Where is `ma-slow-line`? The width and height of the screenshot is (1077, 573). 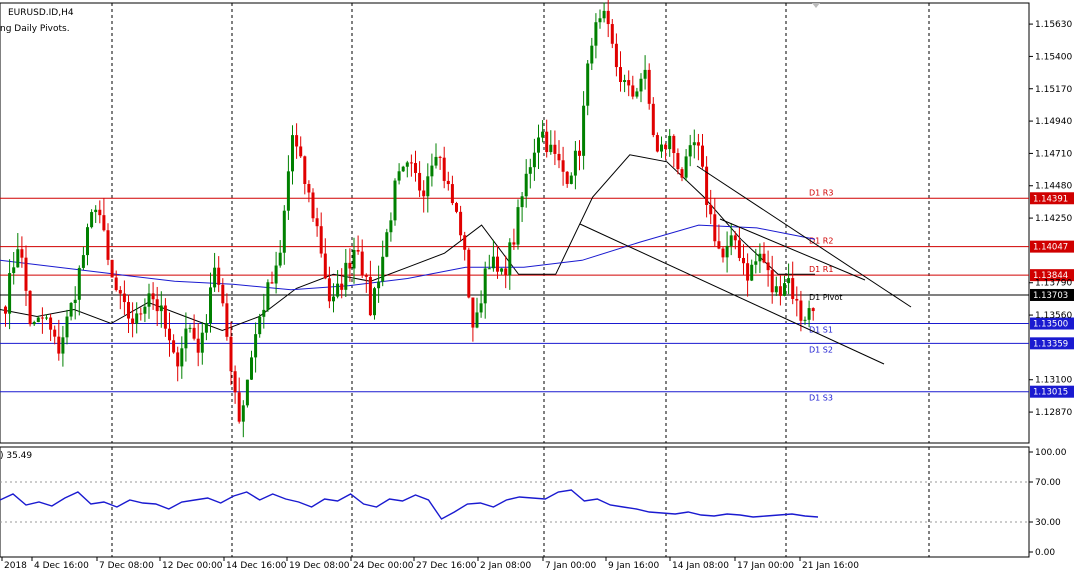
ma-slow-line is located at coordinates (408, 257).